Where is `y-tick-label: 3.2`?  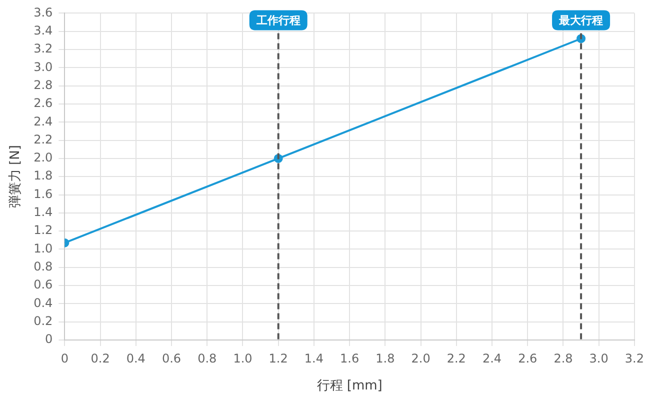 y-tick-label: 3.2 is located at coordinates (43, 49).